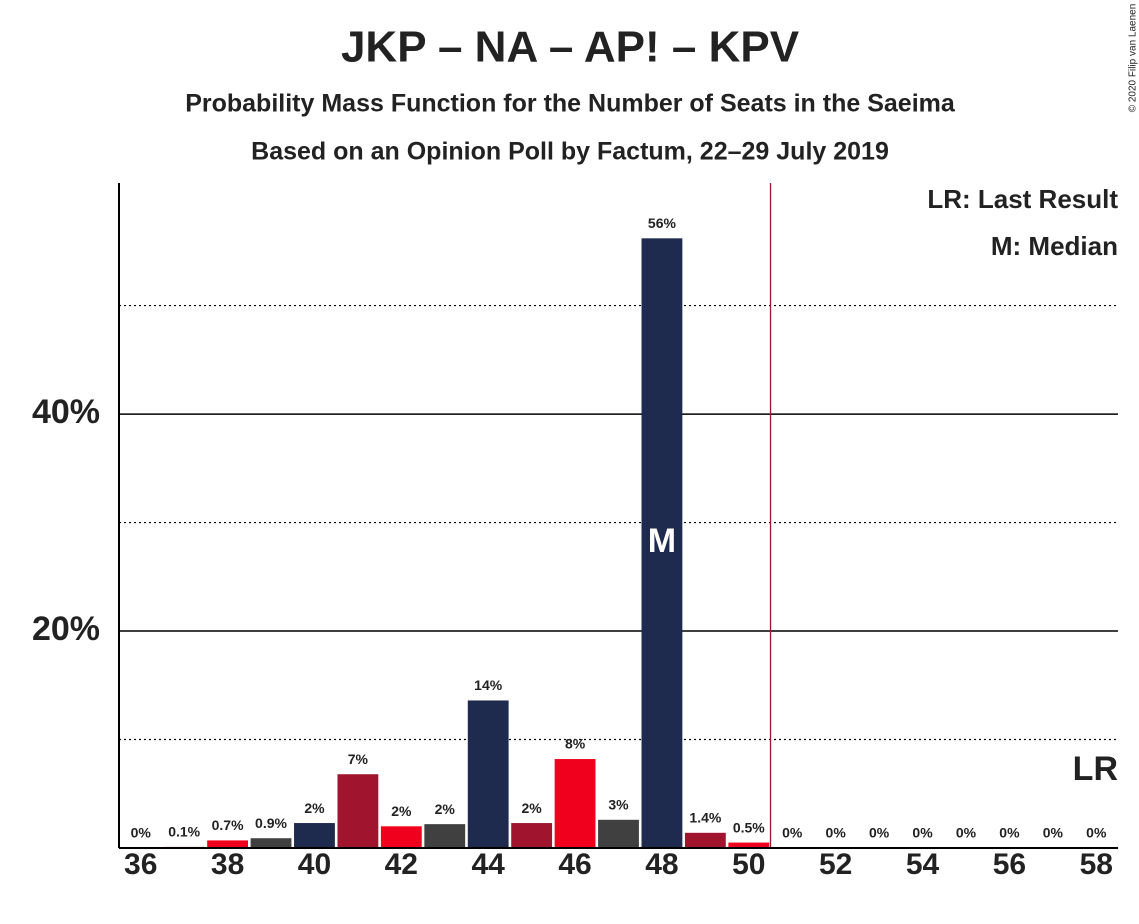 The width and height of the screenshot is (1139, 924). What do you see at coordinates (488, 685) in the screenshot?
I see `value-label: 14%` at bounding box center [488, 685].